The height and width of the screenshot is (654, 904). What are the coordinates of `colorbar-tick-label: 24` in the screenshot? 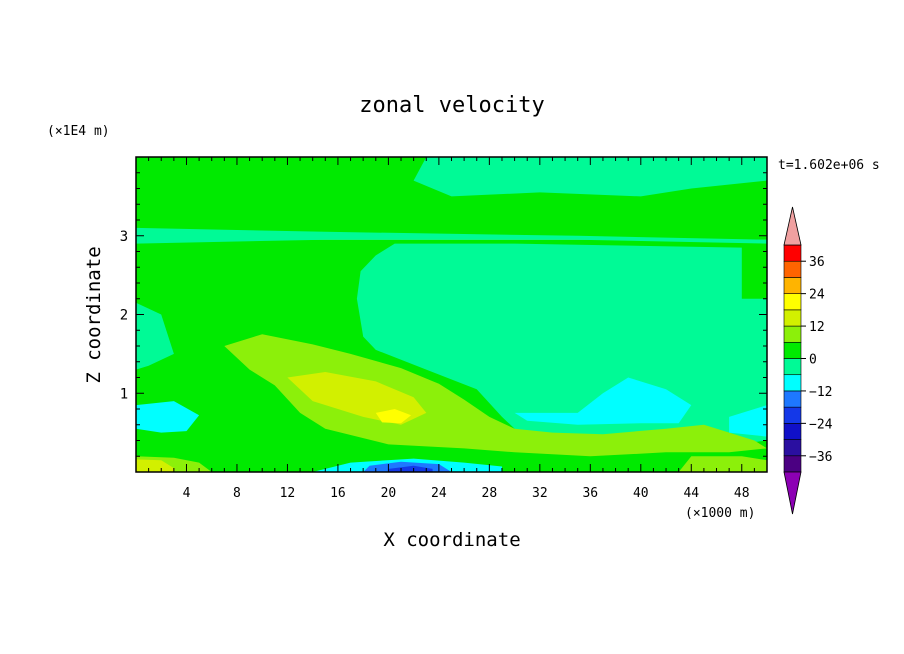 It's located at (817, 295).